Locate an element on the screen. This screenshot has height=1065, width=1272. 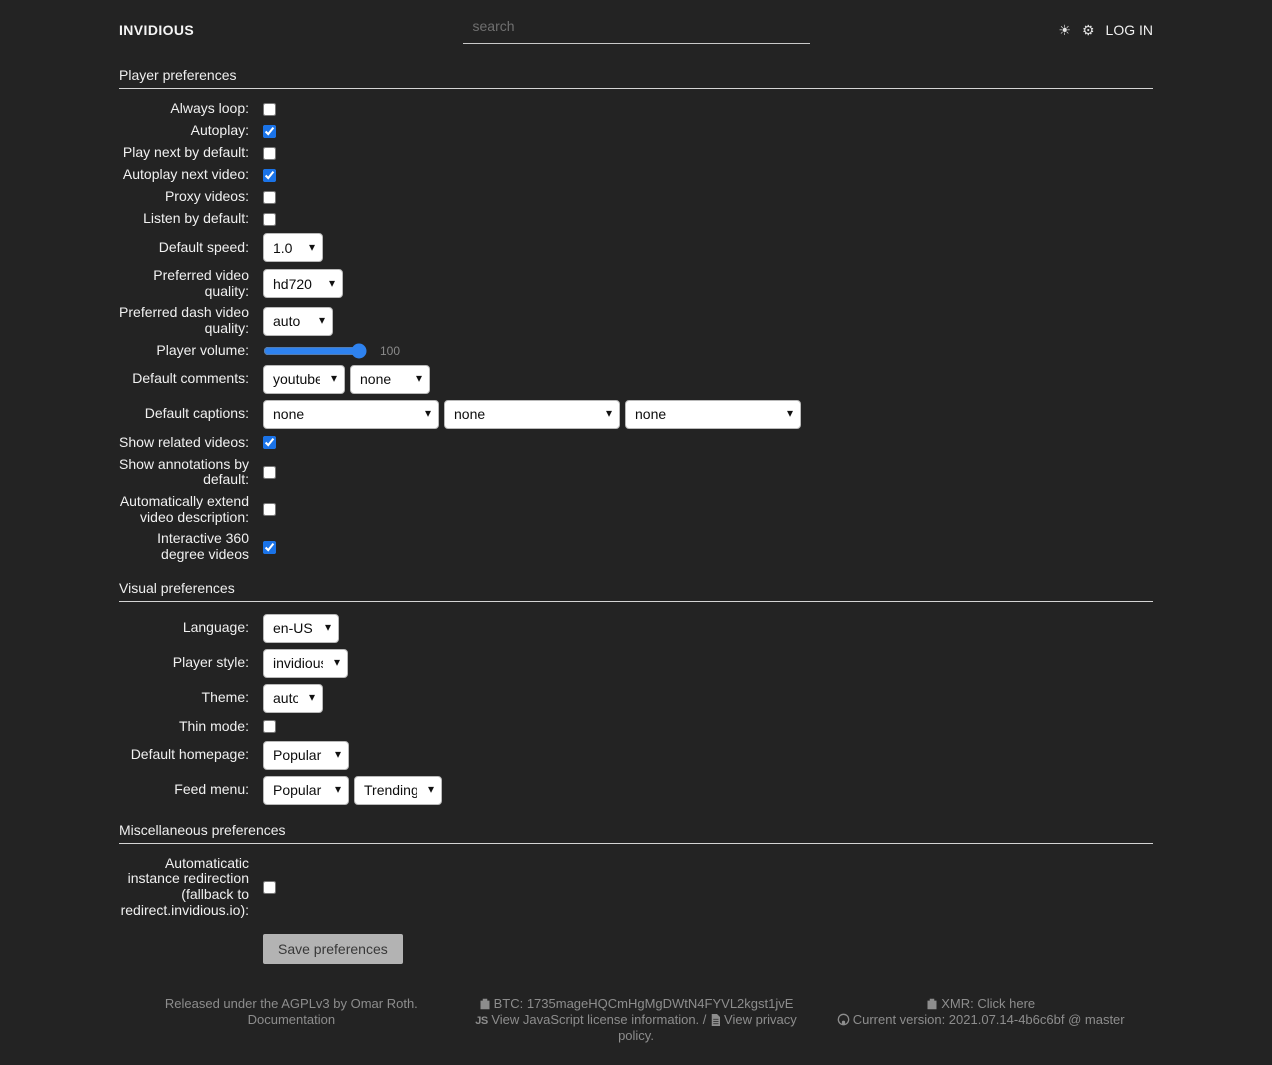
xmr-link: XMR: Click here is located at coordinates (988, 1004).